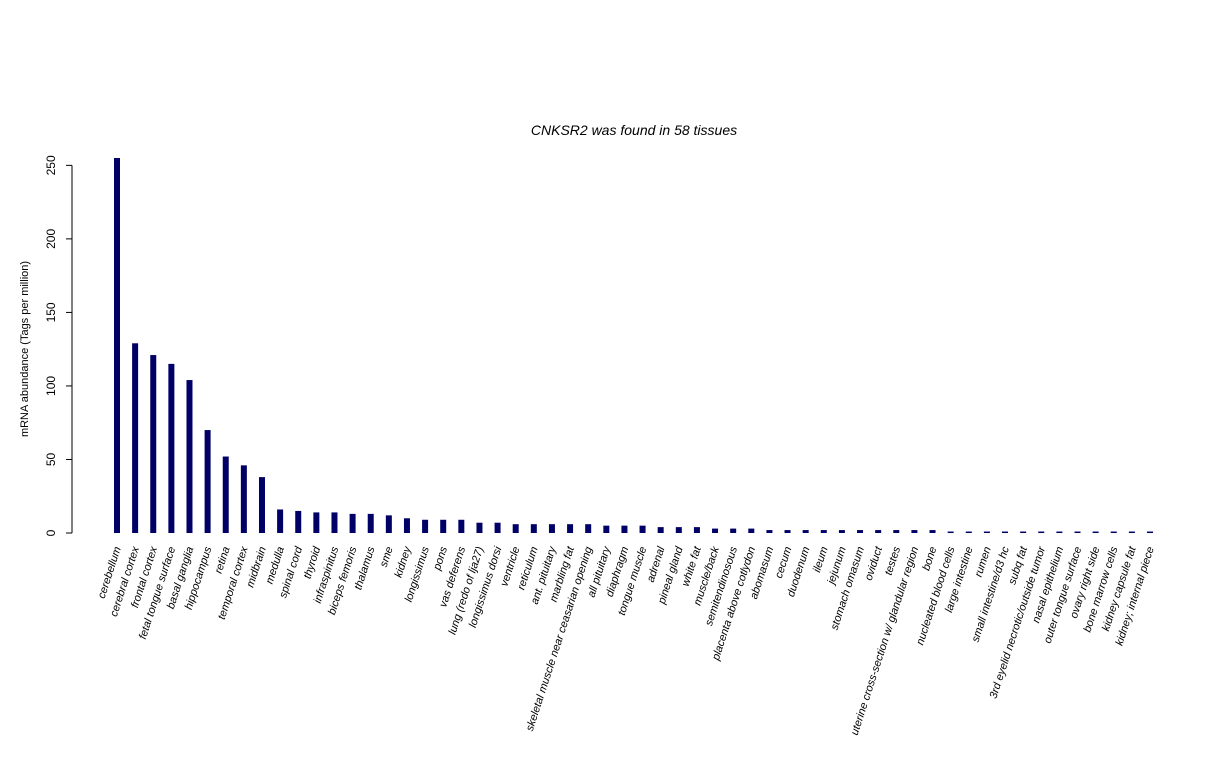 The width and height of the screenshot is (1224, 768). Describe the element at coordinates (51, 386) in the screenshot. I see `y-tick-label: 100` at that location.